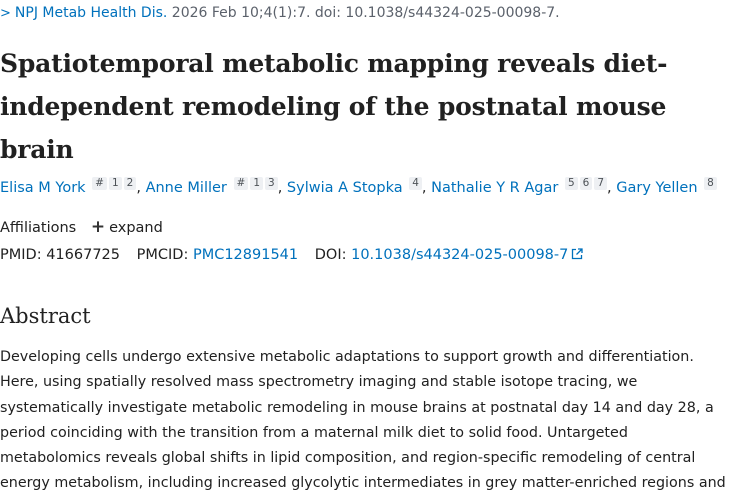 Image resolution: width=750 pixels, height=500 pixels. What do you see at coordinates (5, 13) in the screenshot?
I see `chevron-right-icon: >` at bounding box center [5, 13].